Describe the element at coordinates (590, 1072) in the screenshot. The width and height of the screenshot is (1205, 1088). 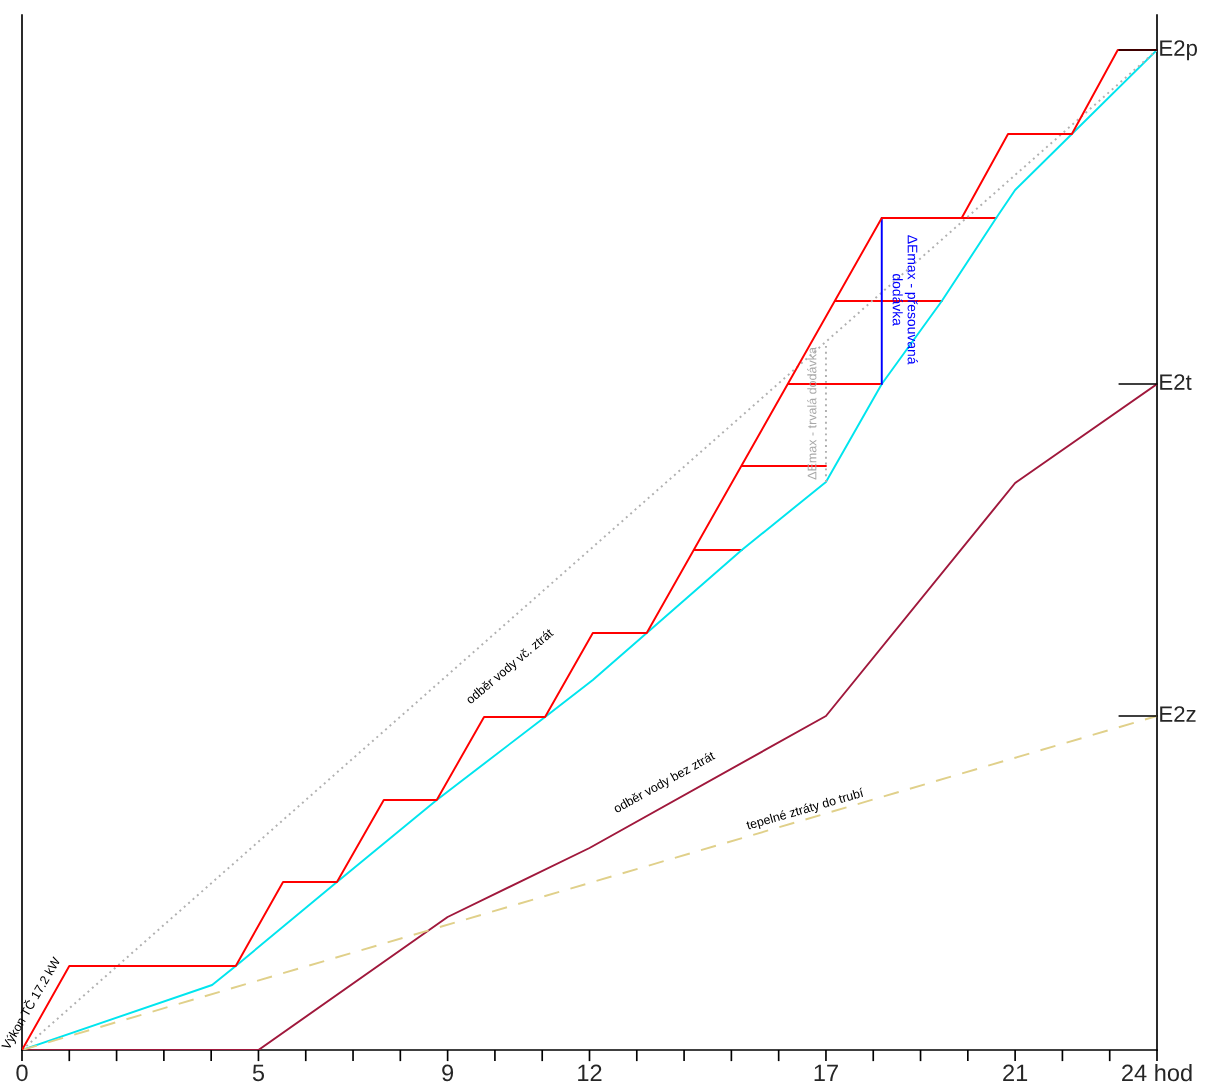
I see `x-tick-label: 12` at that location.